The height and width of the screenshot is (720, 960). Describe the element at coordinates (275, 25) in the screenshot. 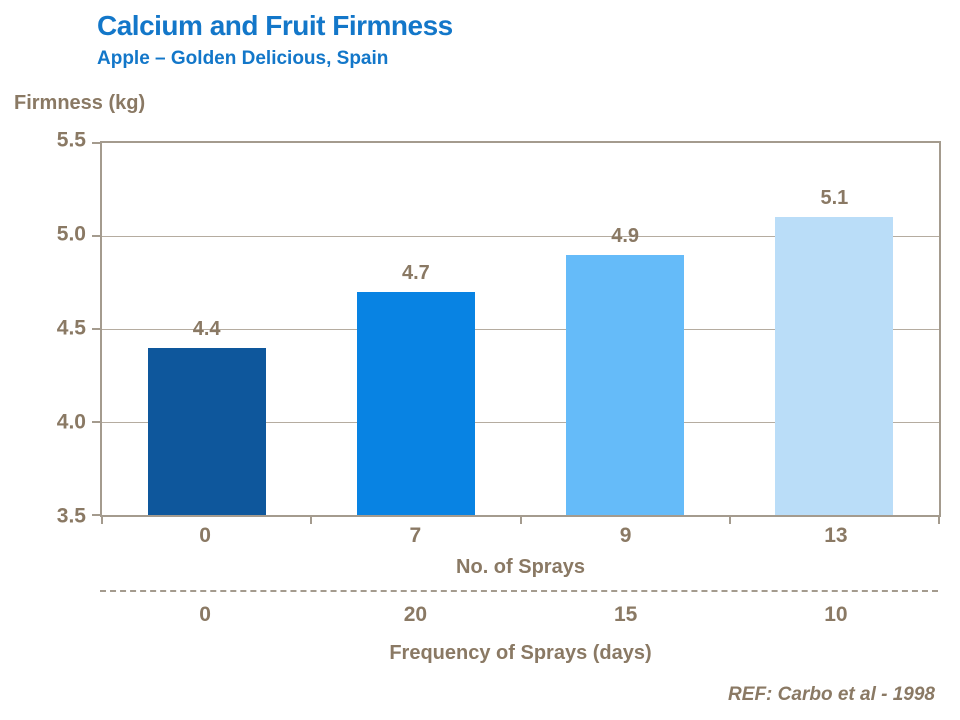

I see `chart-title: Calcium and Fruit Firmness` at that location.